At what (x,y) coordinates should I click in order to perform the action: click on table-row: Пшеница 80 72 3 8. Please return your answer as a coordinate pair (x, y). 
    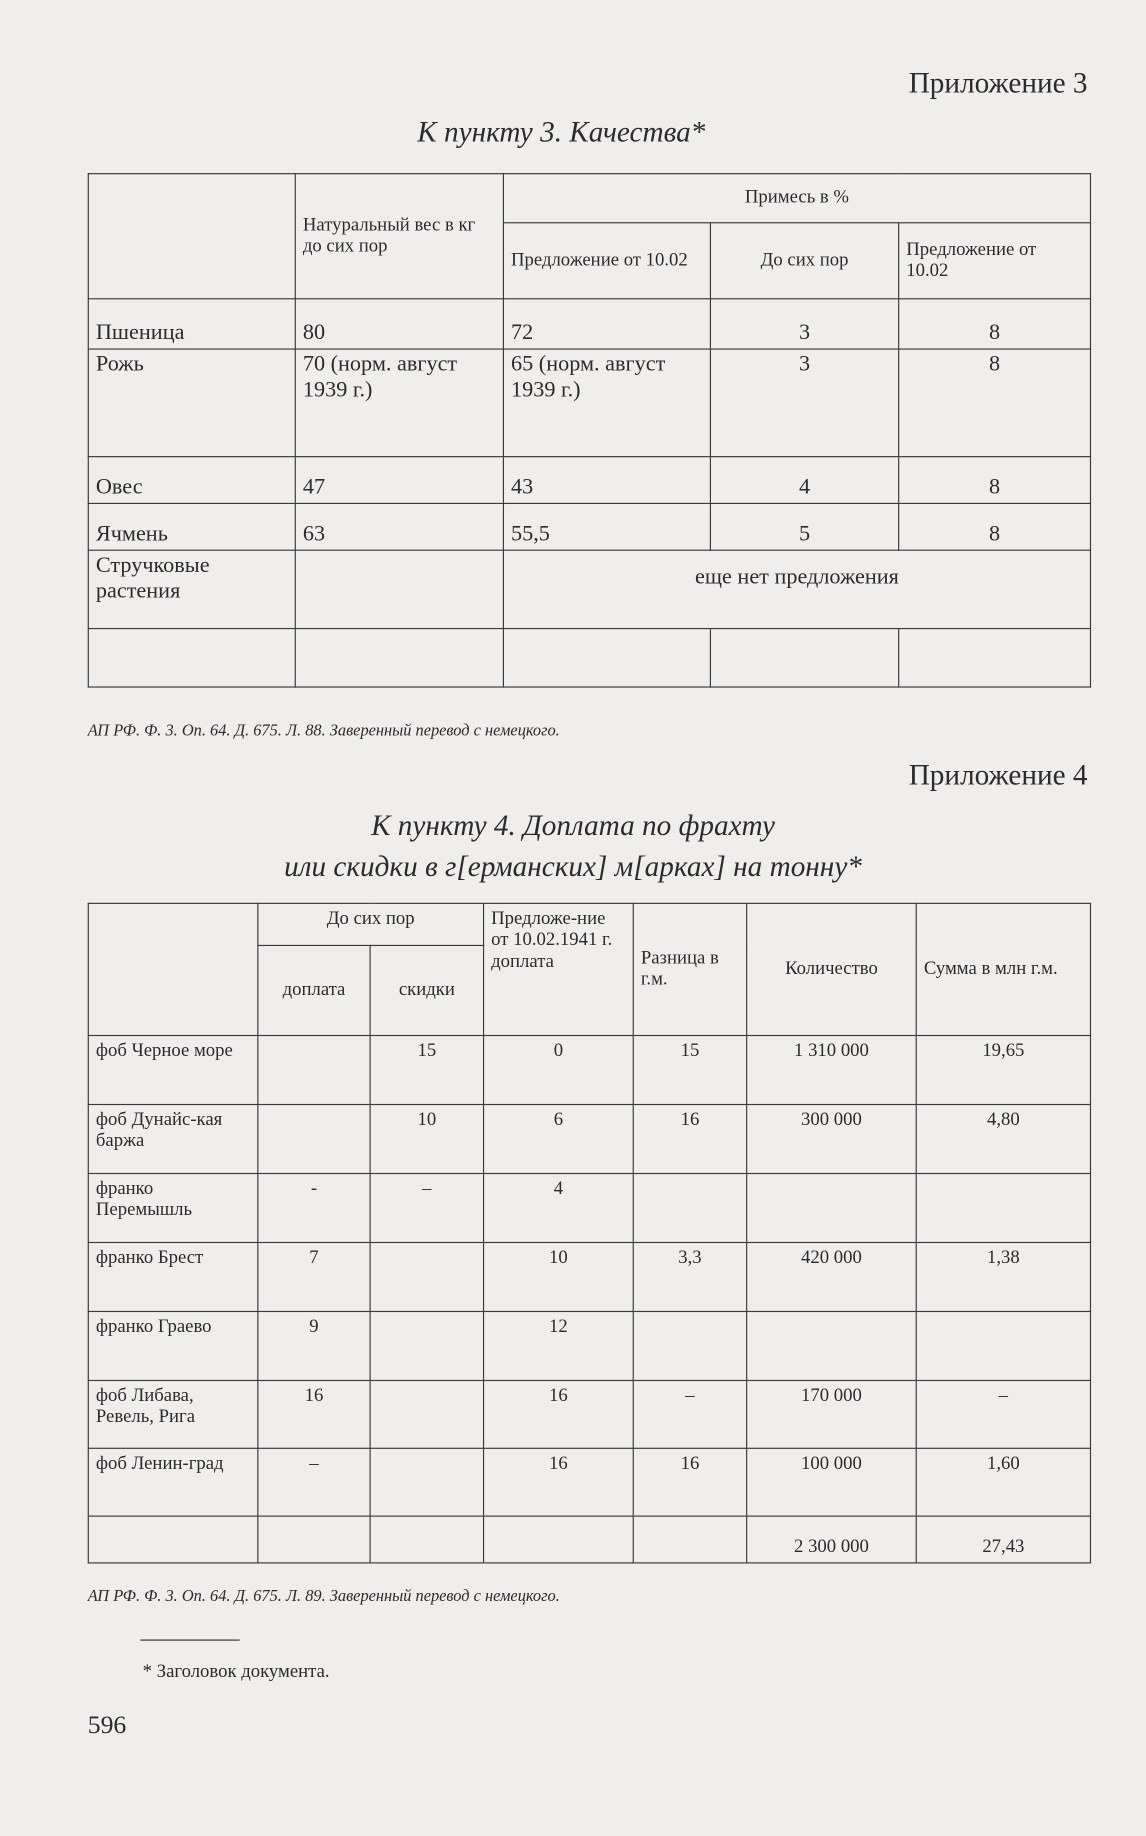
    Looking at the image, I should click on (589, 324).